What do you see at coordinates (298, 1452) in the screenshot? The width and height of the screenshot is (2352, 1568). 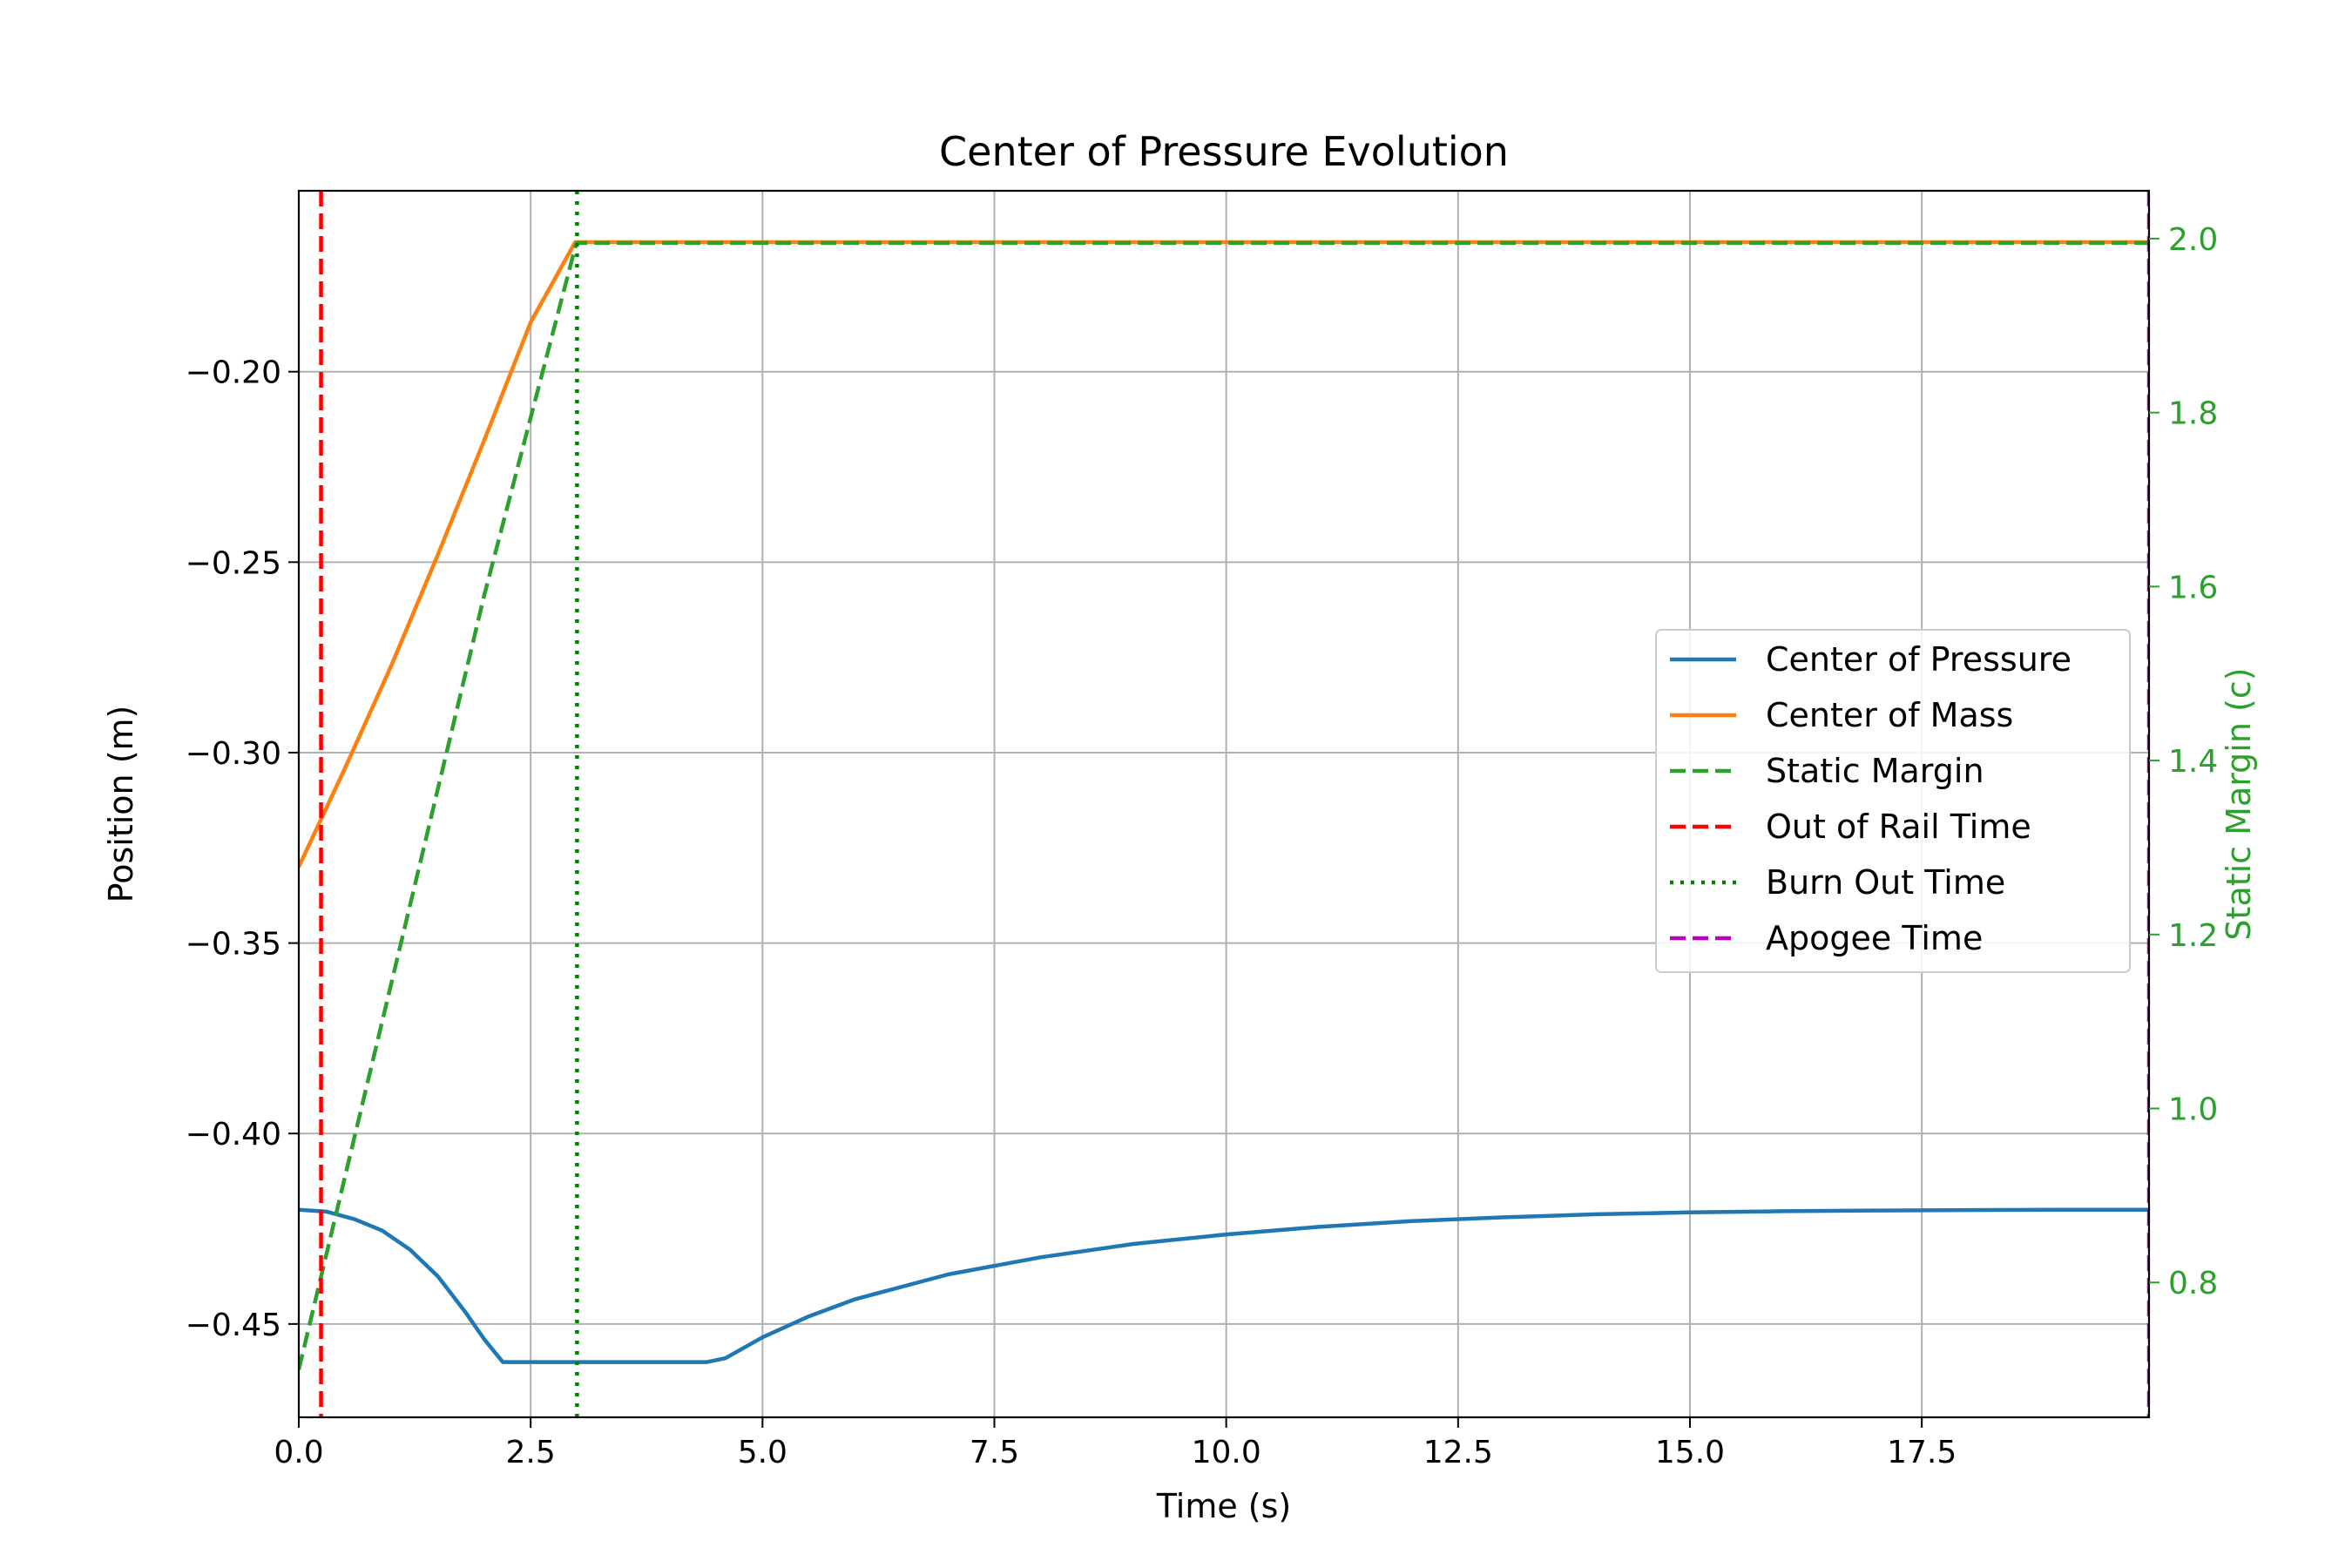 I see `x-tick-label: 0.0` at bounding box center [298, 1452].